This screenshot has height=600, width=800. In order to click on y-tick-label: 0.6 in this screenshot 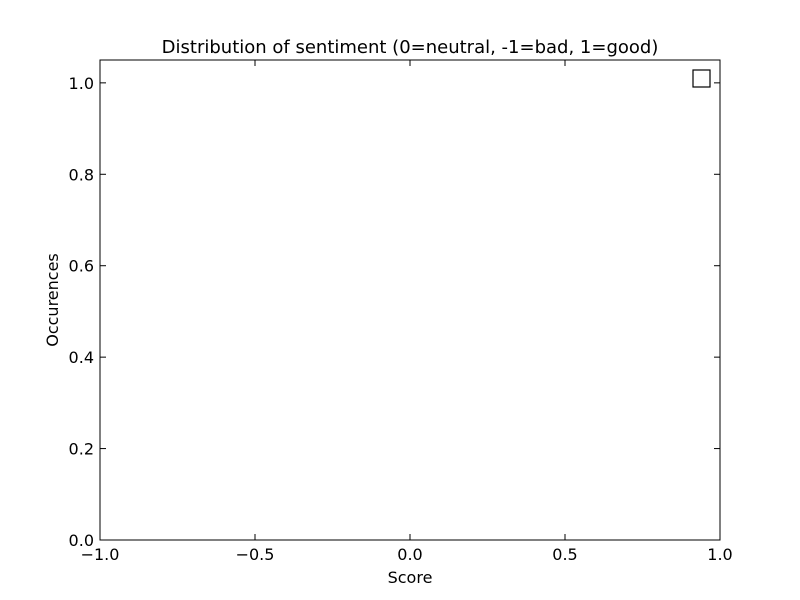, I will do `click(81, 266)`.